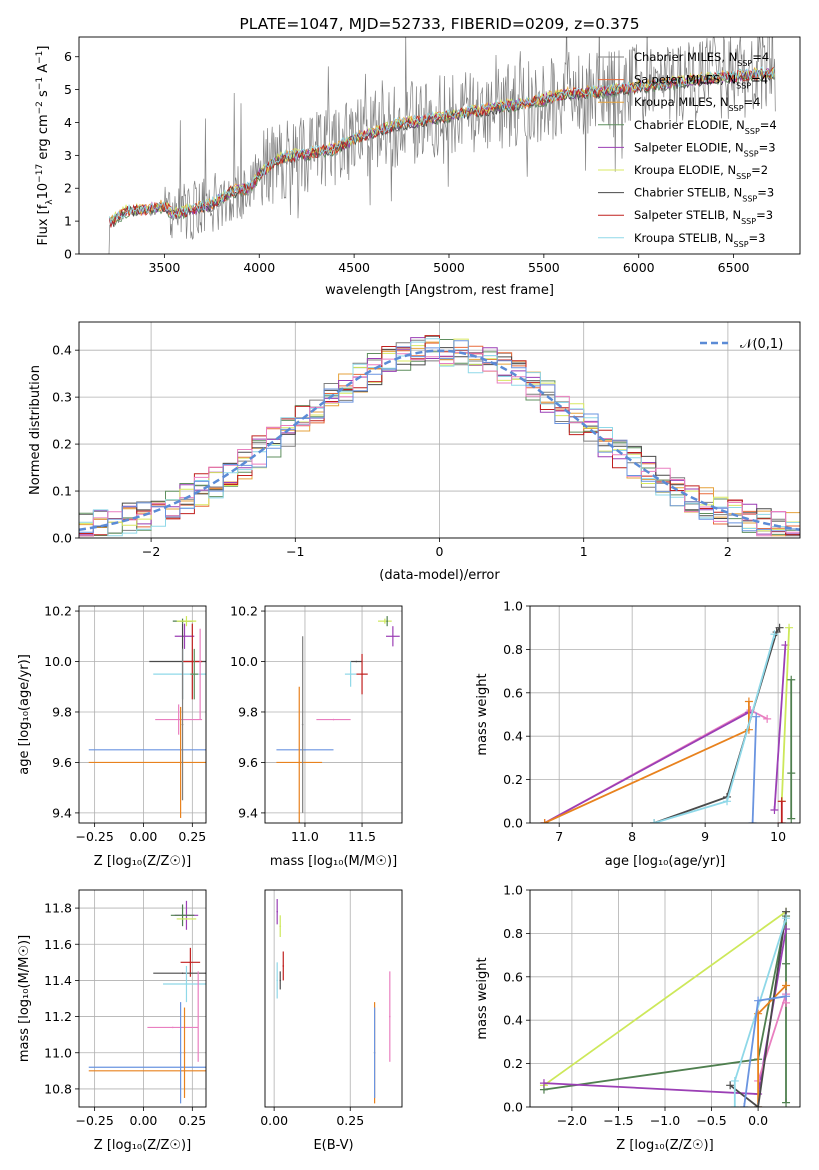 Image resolution: width=819 pixels, height=1170 pixels. Describe the element at coordinates (94, 836) in the screenshot. I see `x-tick-label: −0.25` at that location.